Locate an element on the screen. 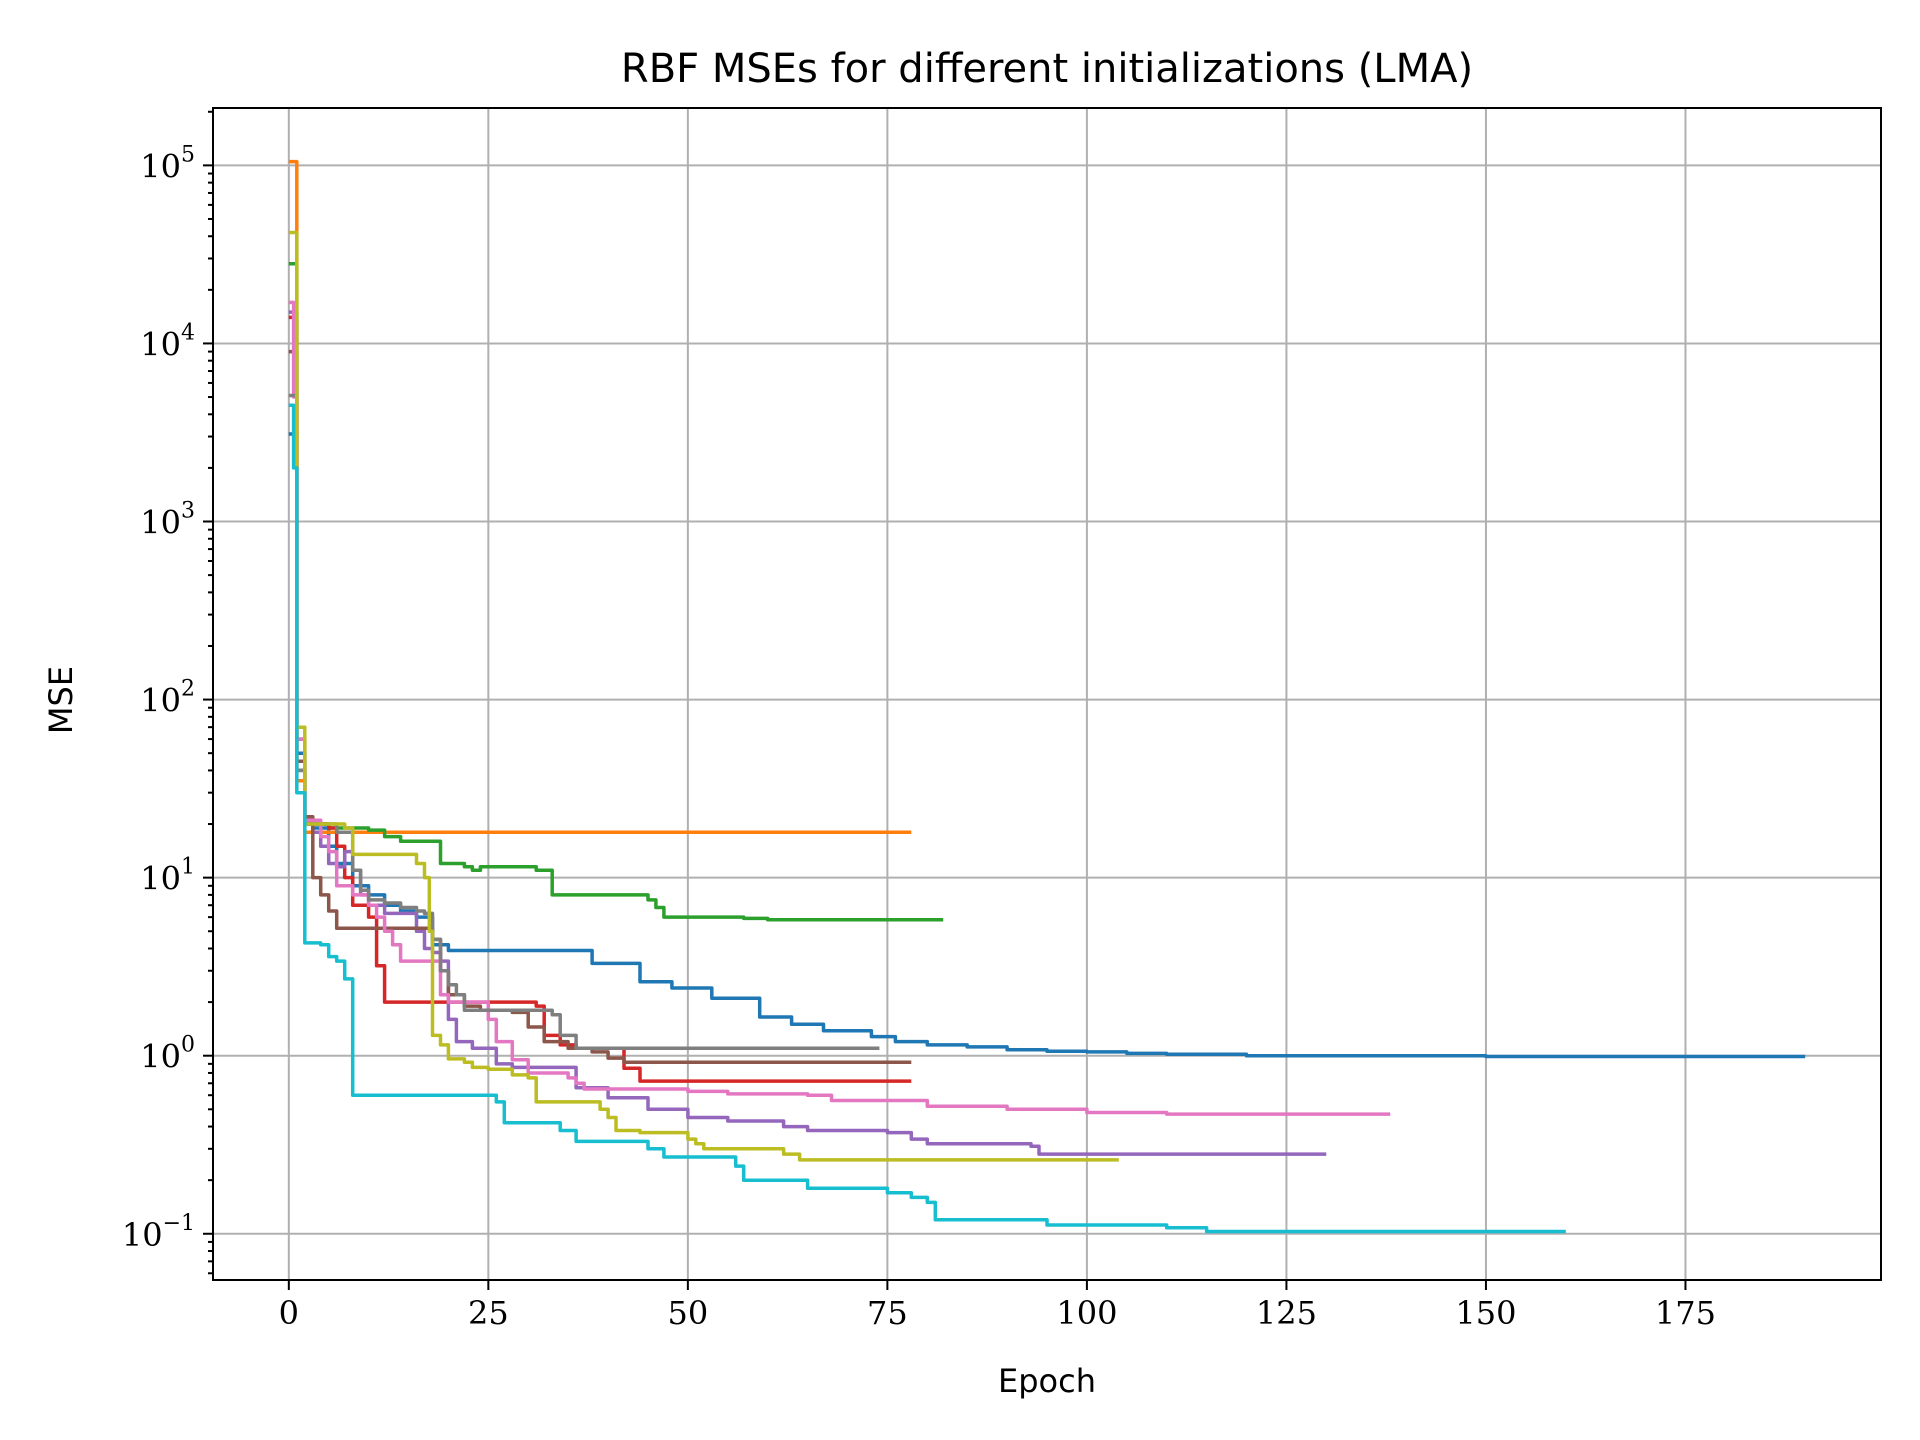 This screenshot has height=1440, width=1920. x-tick-label: 75 is located at coordinates (887, 1313).